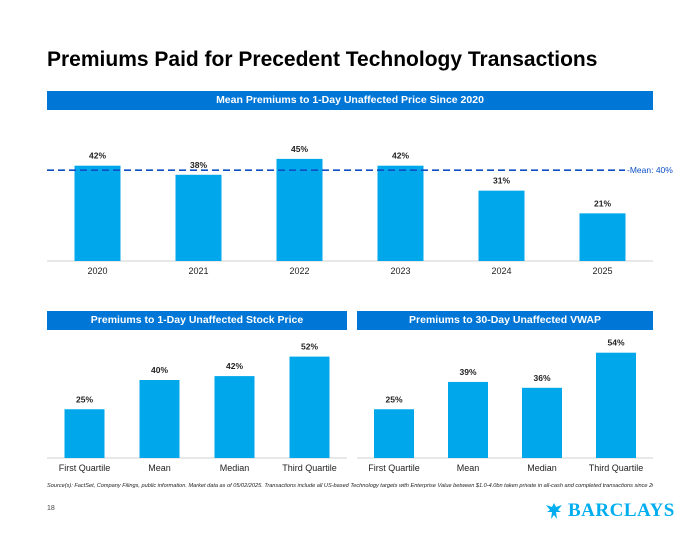 The width and height of the screenshot is (700, 542). Describe the element at coordinates (467, 372) in the screenshot. I see `data-label: 39%` at that location.